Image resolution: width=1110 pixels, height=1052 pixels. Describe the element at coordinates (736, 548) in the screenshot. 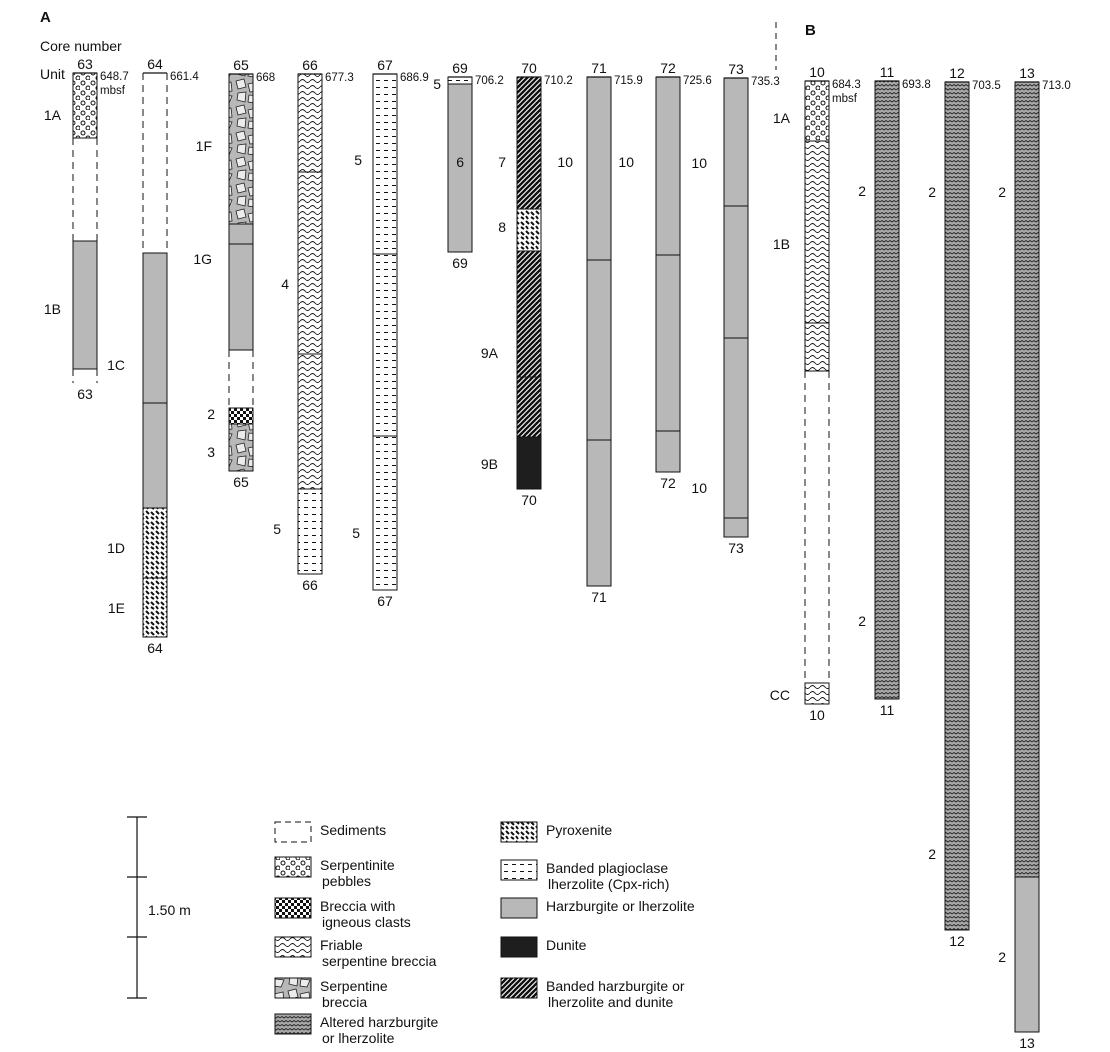

I see `core-number-bottom: 73` at that location.